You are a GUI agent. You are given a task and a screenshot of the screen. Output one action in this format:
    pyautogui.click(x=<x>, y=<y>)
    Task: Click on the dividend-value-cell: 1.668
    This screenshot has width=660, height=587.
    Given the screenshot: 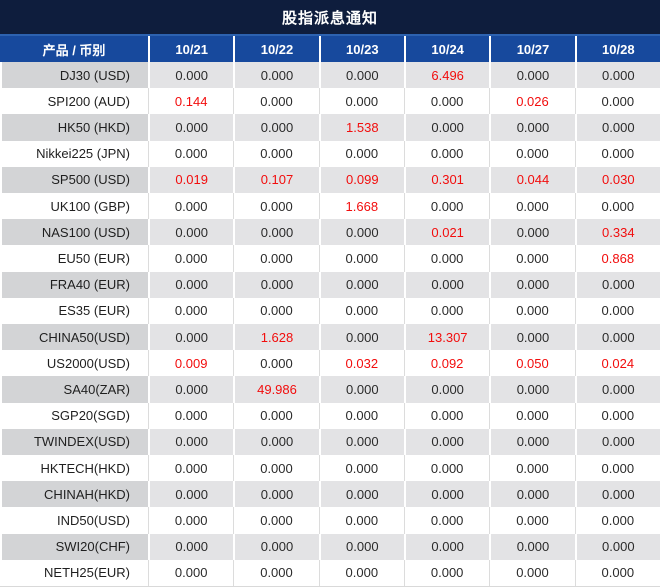 What is the action you would take?
    pyautogui.click(x=361, y=206)
    